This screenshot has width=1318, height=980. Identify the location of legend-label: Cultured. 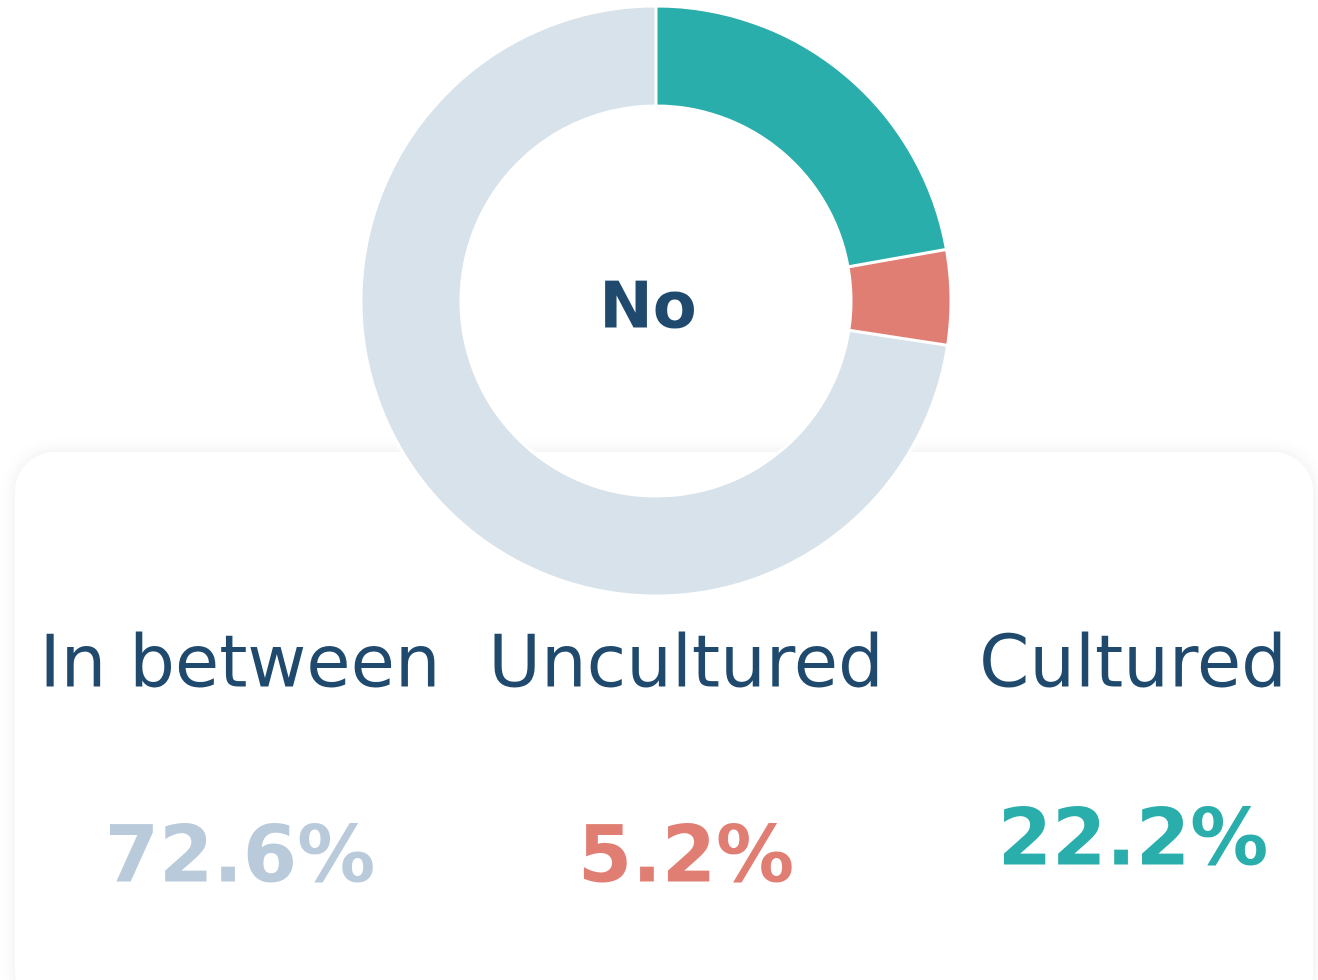
(1133, 662).